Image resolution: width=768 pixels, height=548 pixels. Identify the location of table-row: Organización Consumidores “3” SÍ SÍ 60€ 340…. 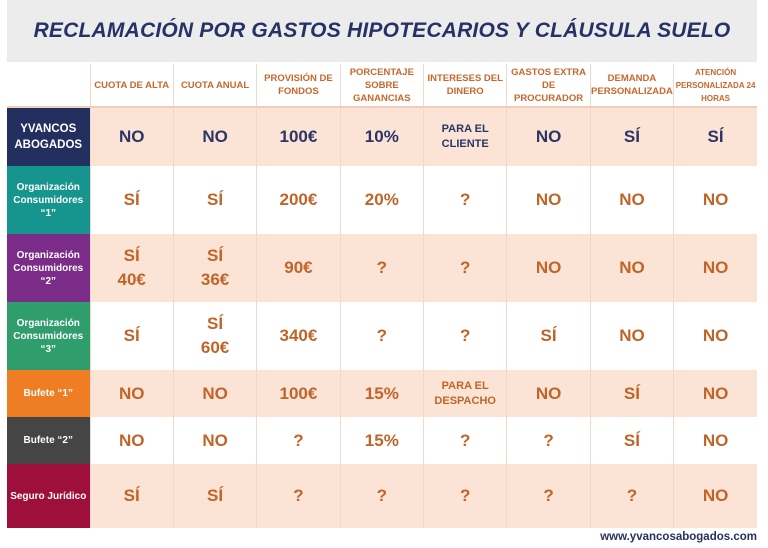
(382, 336).